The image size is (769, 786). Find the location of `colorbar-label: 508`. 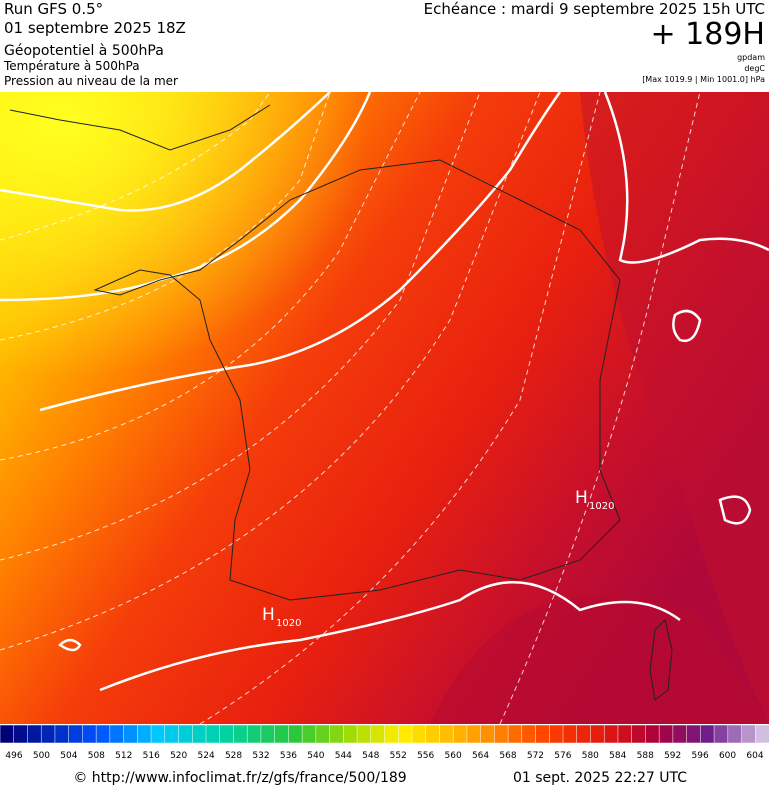

colorbar-label: 508 is located at coordinates (96, 756).